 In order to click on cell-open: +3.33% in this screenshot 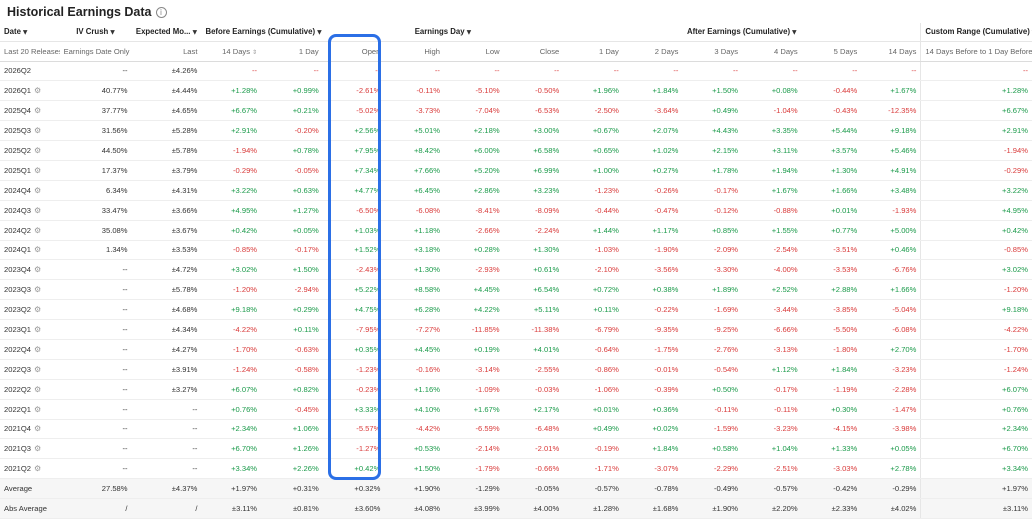, I will do `click(353, 409)`.